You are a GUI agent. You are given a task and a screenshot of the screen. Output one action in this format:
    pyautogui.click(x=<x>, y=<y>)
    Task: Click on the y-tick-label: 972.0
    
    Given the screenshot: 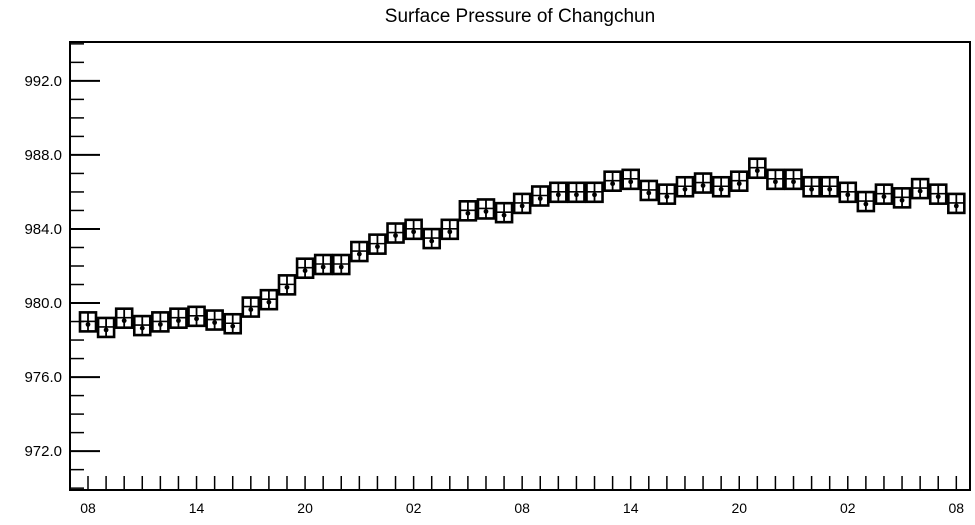 What is the action you would take?
    pyautogui.click(x=43, y=451)
    